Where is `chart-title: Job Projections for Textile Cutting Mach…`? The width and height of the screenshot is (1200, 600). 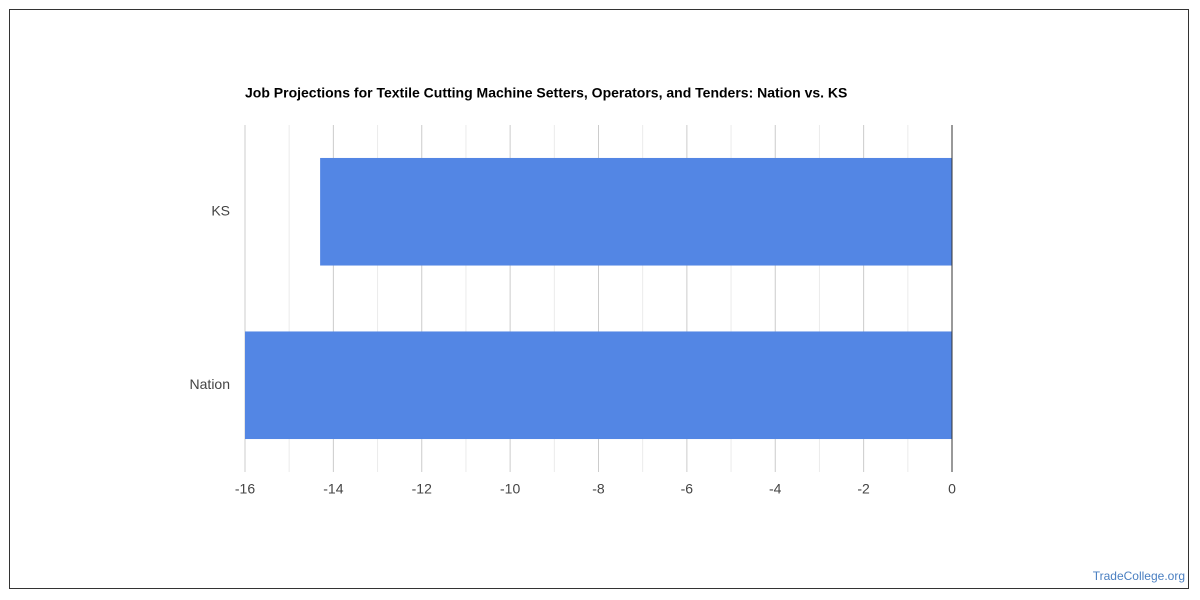
chart-title: Job Projections for Textile Cutting Mach… is located at coordinates (546, 93).